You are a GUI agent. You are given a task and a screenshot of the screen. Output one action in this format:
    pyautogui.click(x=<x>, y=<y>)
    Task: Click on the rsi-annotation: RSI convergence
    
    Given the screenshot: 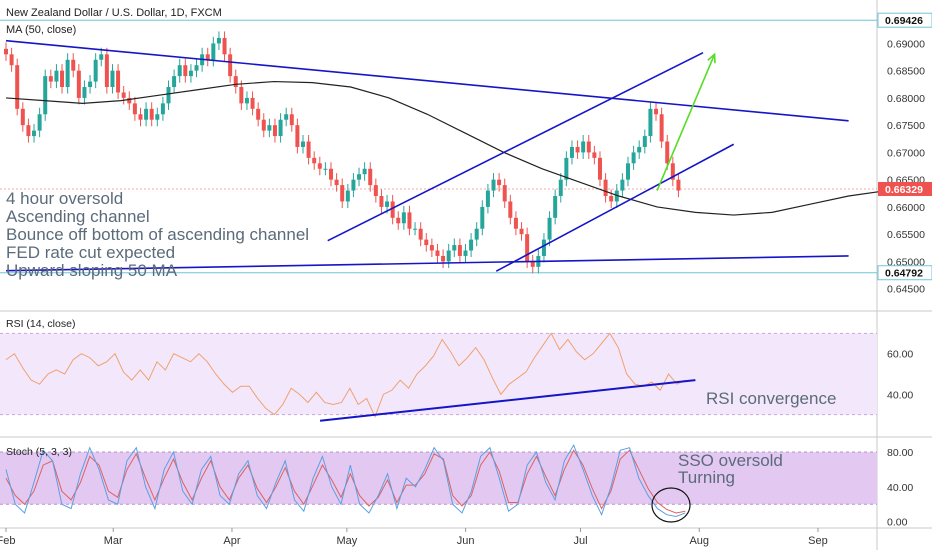 What is the action you would take?
    pyautogui.click(x=771, y=398)
    